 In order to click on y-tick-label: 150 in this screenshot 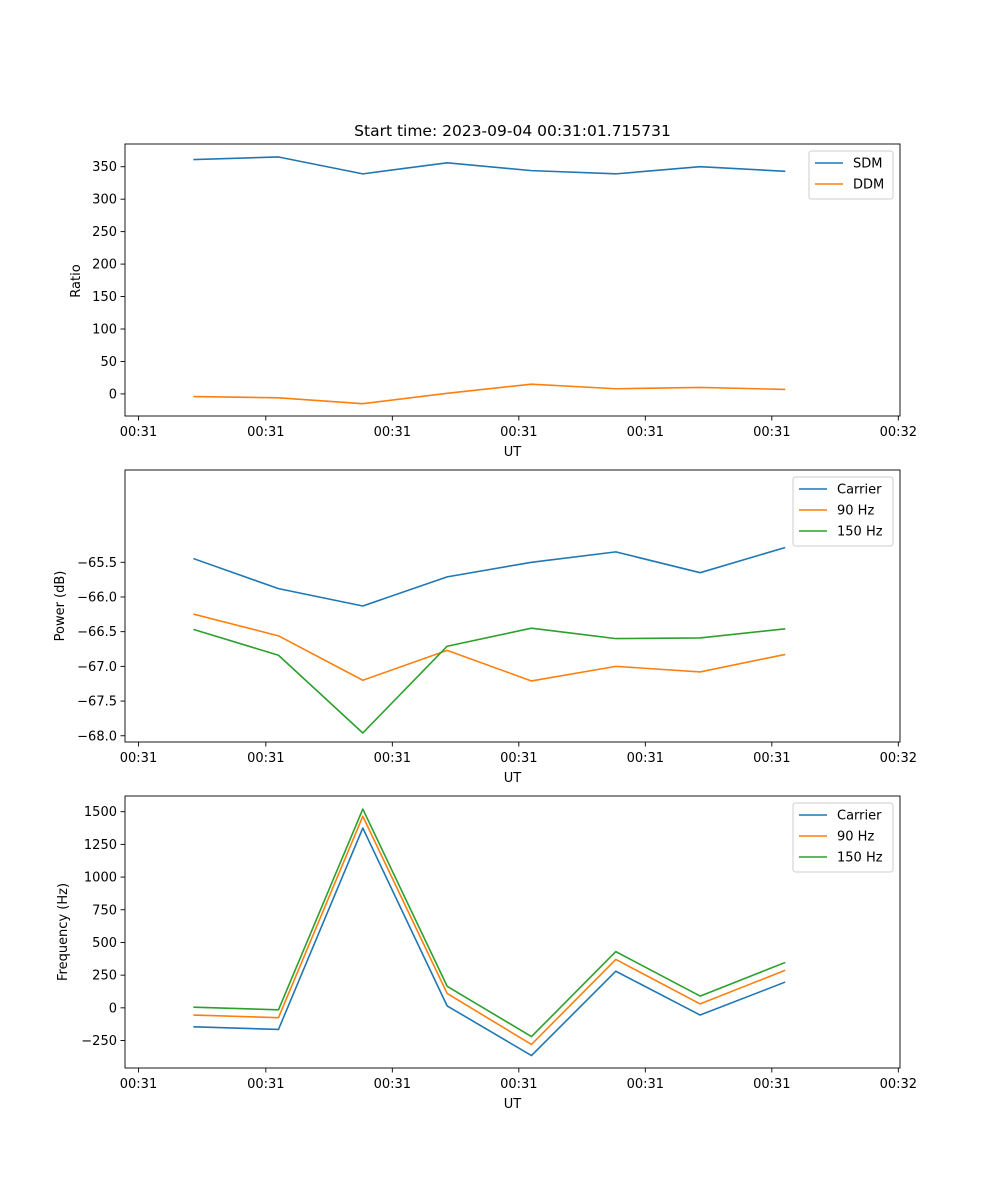, I will do `click(104, 297)`.